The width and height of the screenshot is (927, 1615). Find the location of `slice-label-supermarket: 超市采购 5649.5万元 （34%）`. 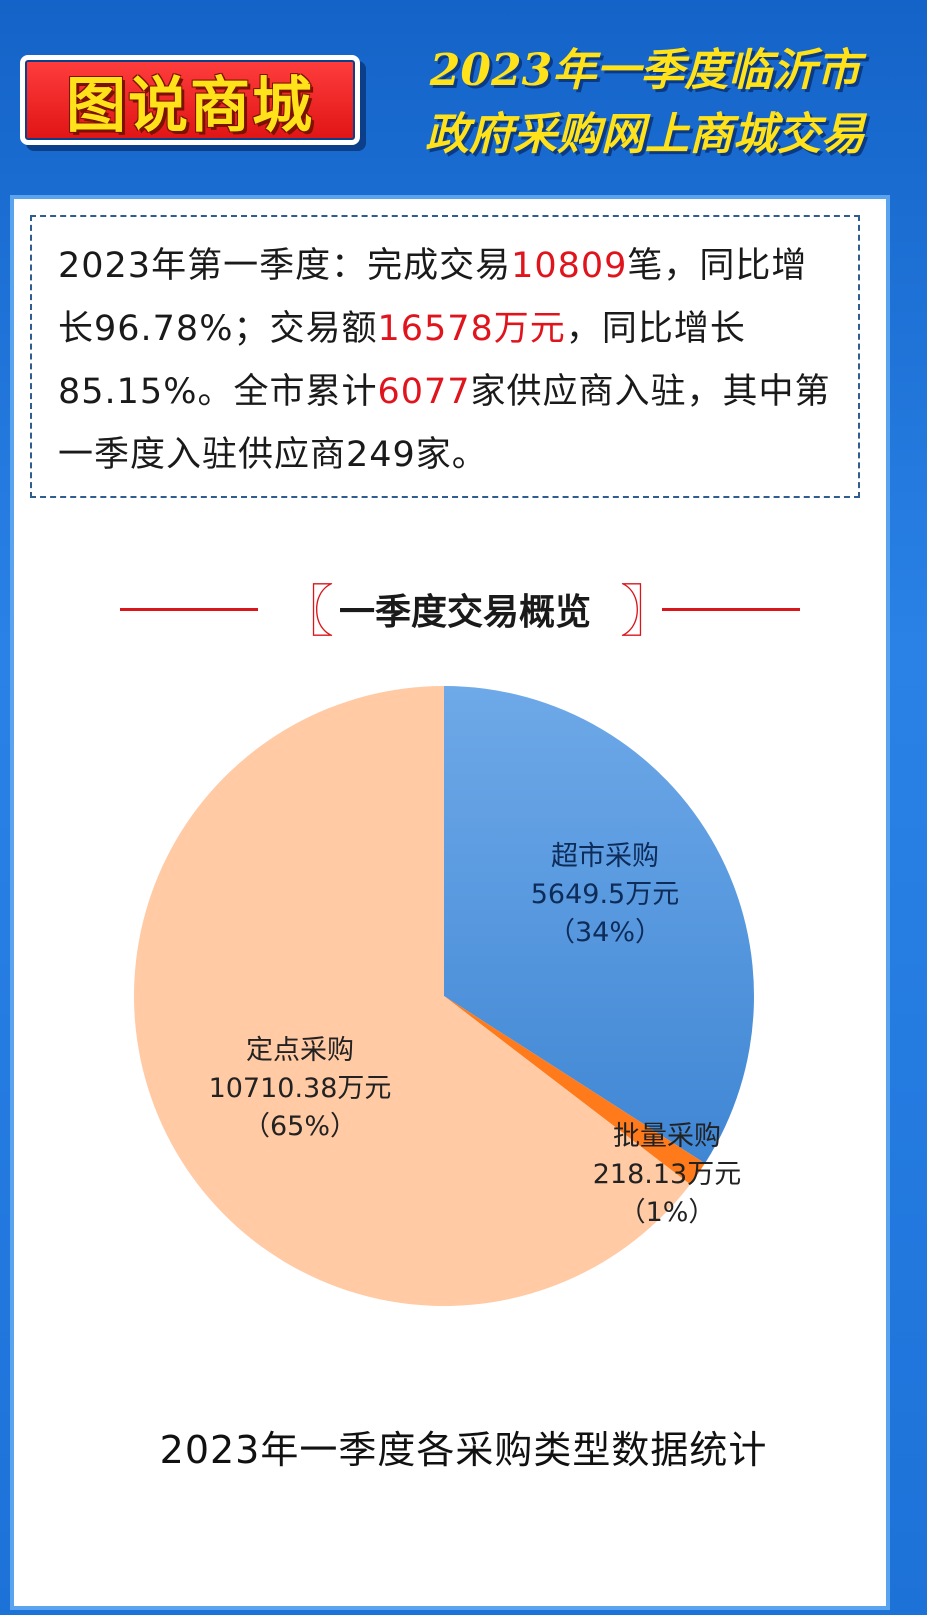

slice-label-supermarket: 超市采购 5649.5万元 （34%） is located at coordinates (605, 895).